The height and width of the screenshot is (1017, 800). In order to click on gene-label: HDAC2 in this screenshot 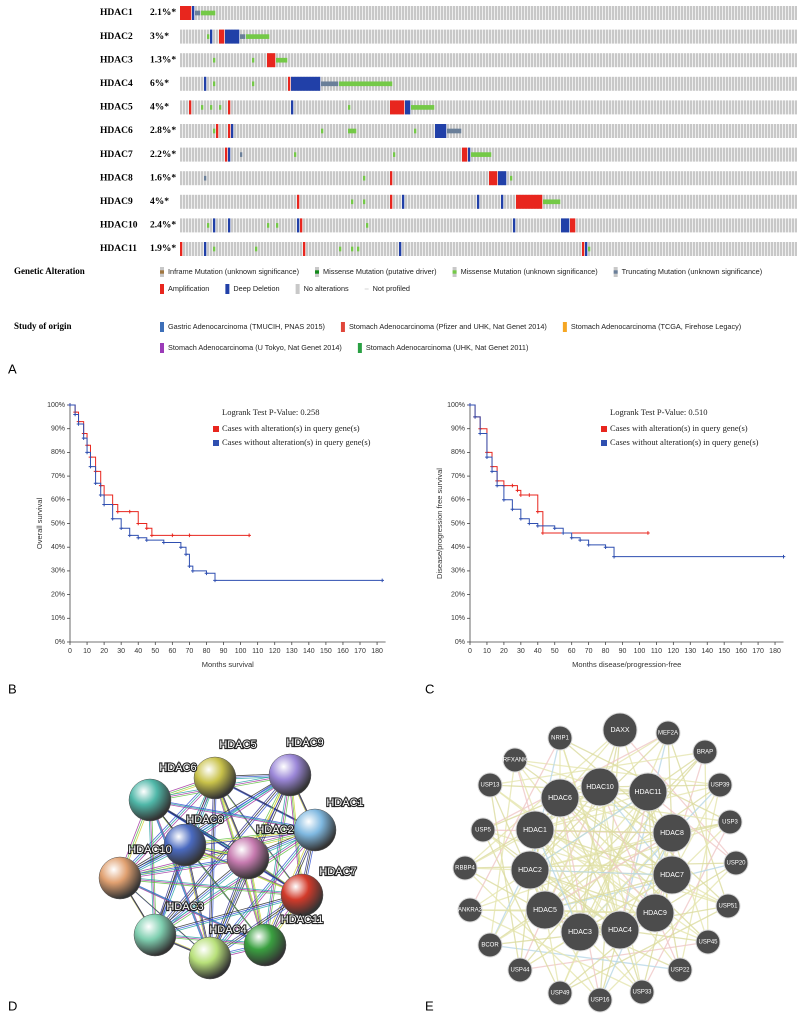, I will do `click(116, 37)`.